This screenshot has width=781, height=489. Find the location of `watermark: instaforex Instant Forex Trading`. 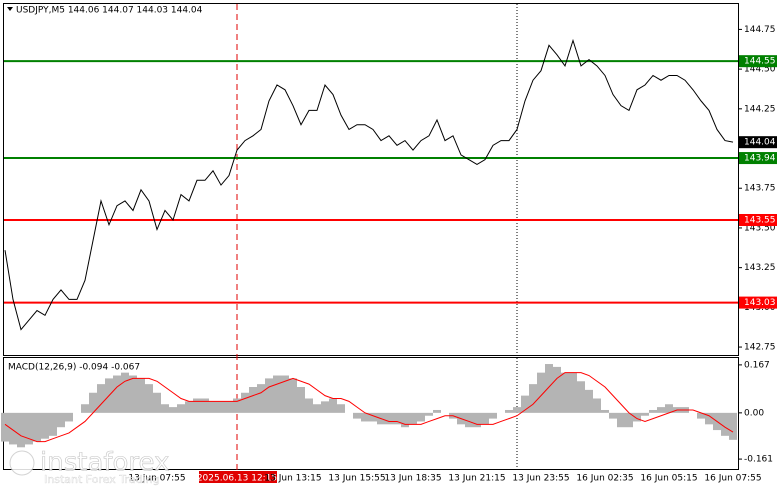

watermark: instaforex Instant Forex Trading is located at coordinates (89, 466).